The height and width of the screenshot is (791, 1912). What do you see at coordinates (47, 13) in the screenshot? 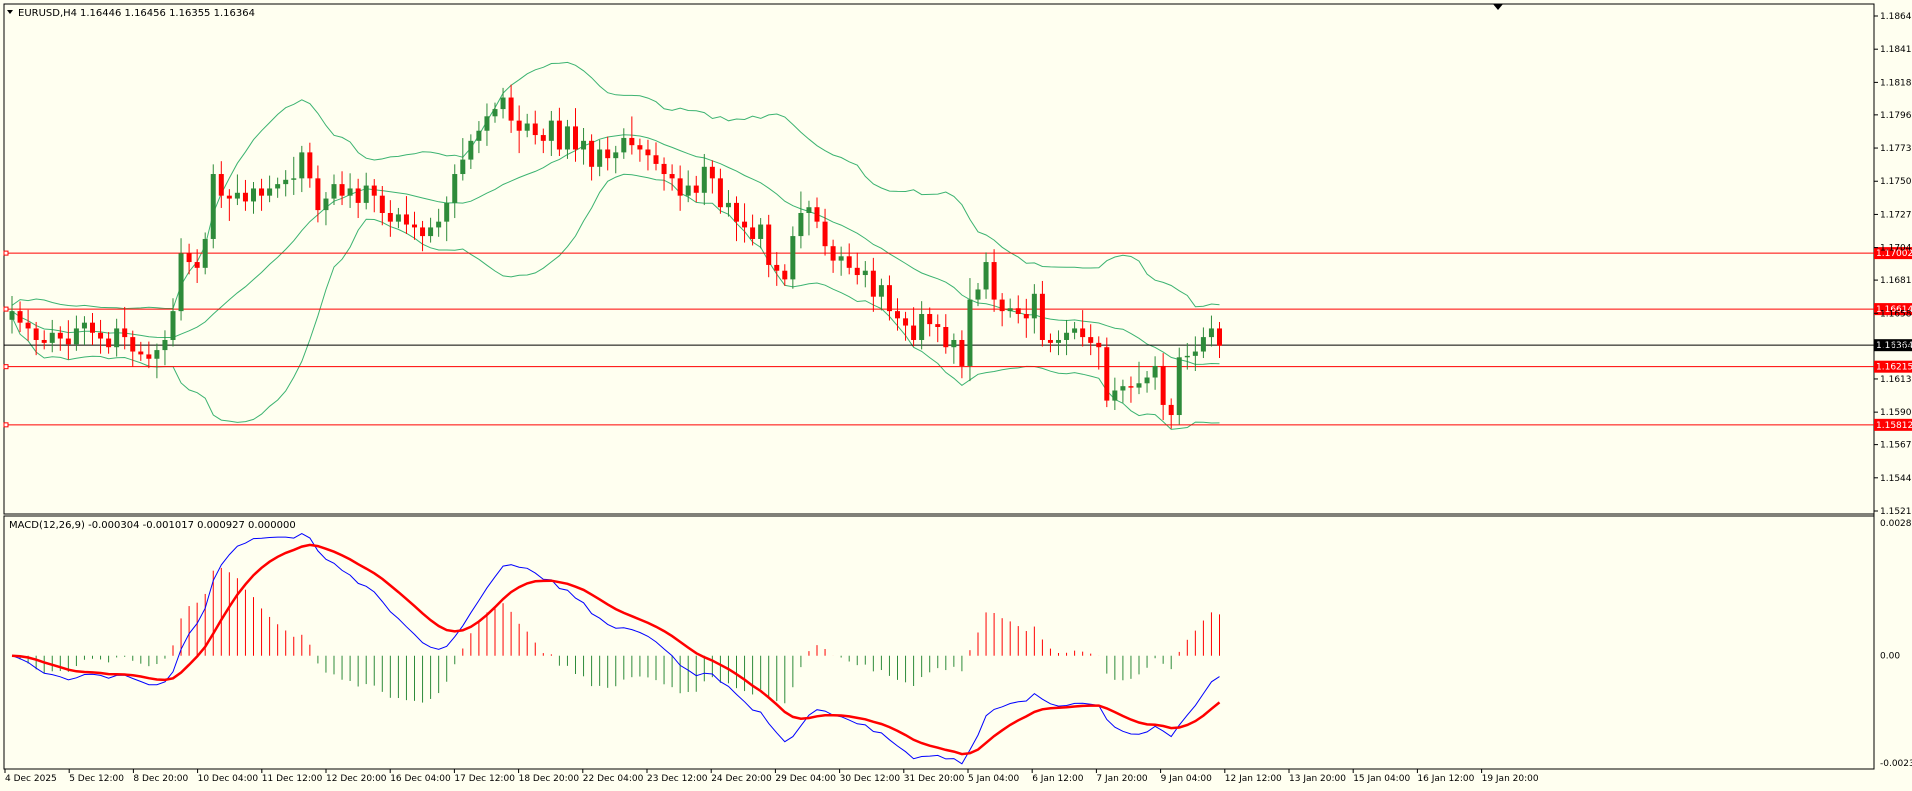
I see `symbol-title: EURUSD,H4` at bounding box center [47, 13].